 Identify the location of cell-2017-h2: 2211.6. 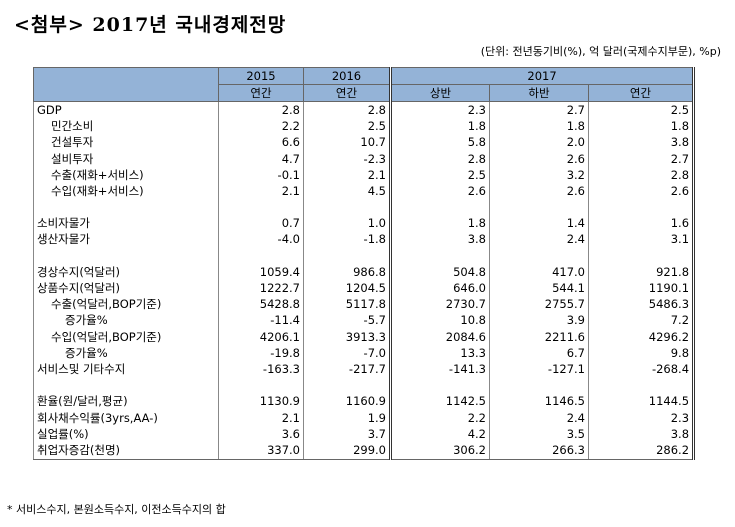
(539, 337).